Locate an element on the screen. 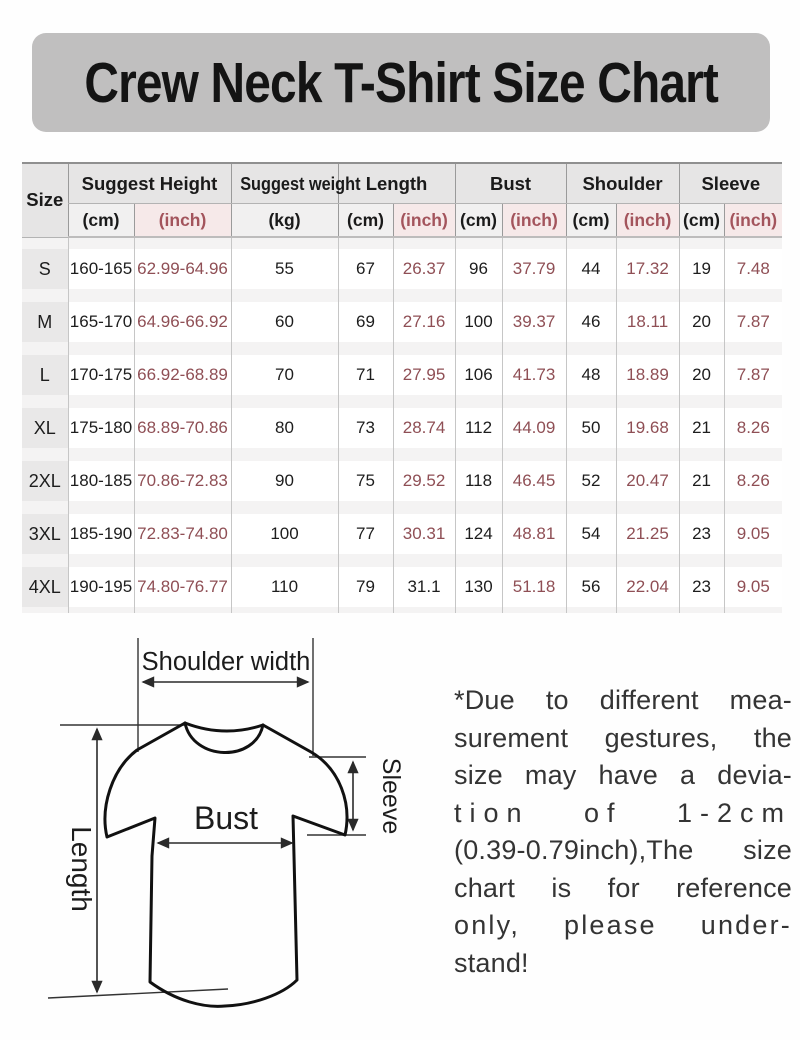 This screenshot has height=1040, width=800. cell-bust_cm: 106 is located at coordinates (478, 375).